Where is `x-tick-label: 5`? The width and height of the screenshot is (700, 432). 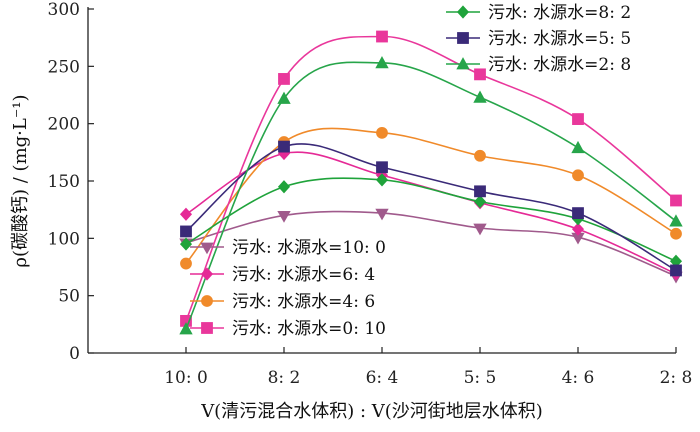 x-tick-label: 5 is located at coordinates (480, 378).